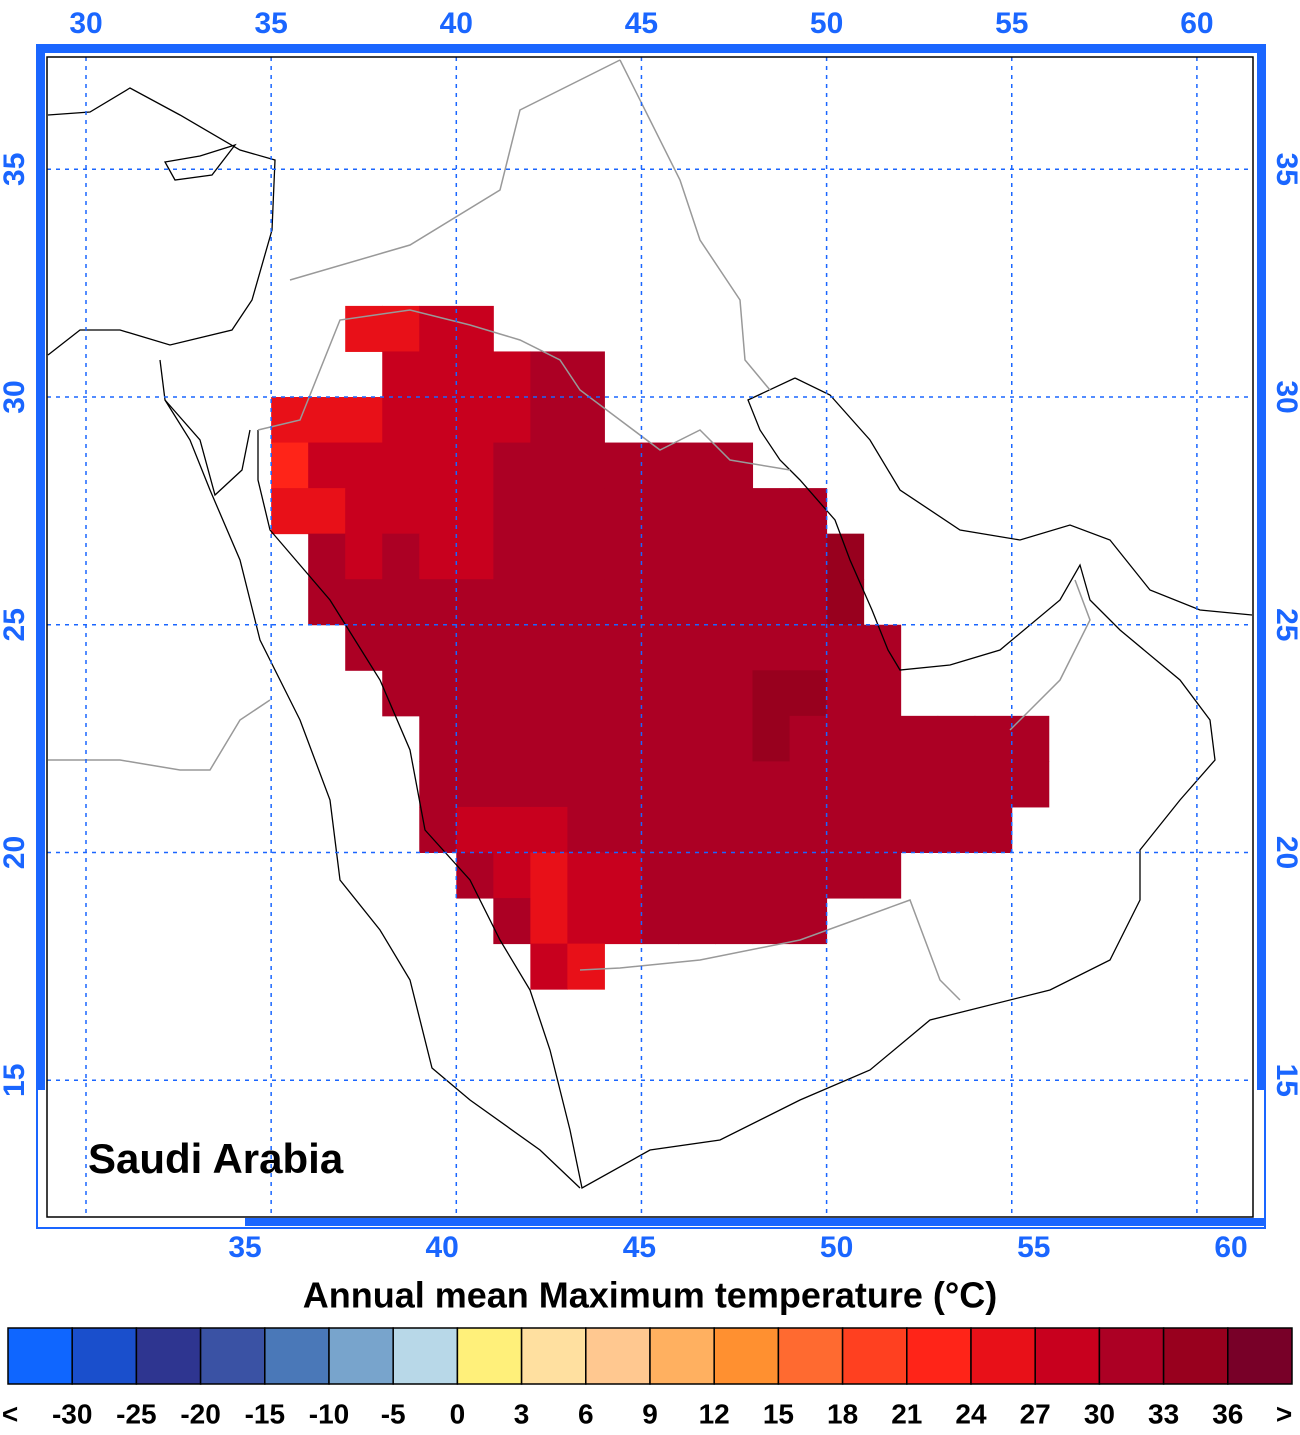 This screenshot has height=1435, width=1300. What do you see at coordinates (778, 1413) in the screenshot?
I see `colorbar-label: 15` at bounding box center [778, 1413].